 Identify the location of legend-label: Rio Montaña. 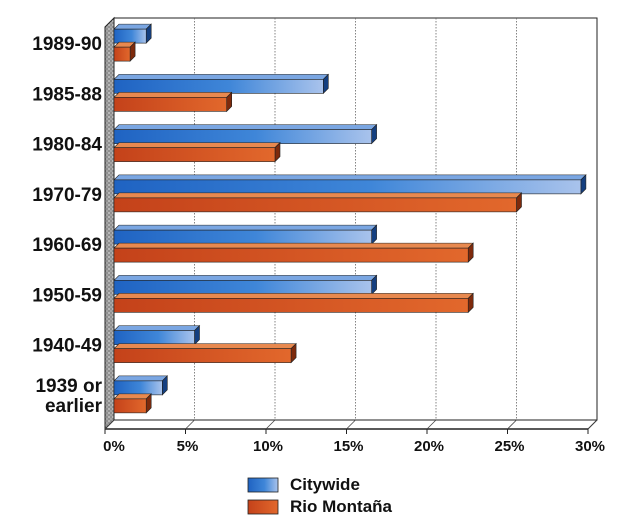
(341, 506).